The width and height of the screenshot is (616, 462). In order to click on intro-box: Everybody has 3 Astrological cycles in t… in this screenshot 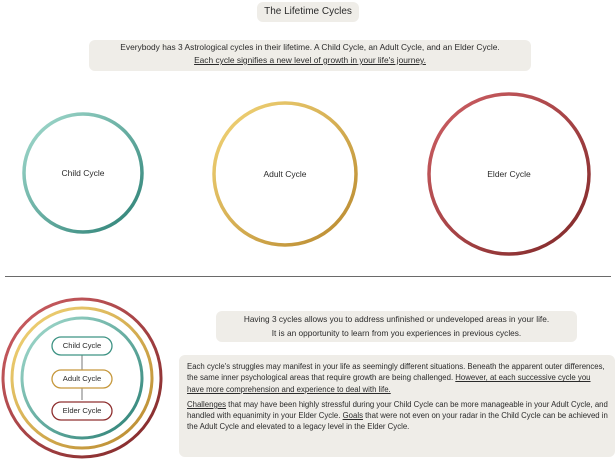, I will do `click(310, 55)`.